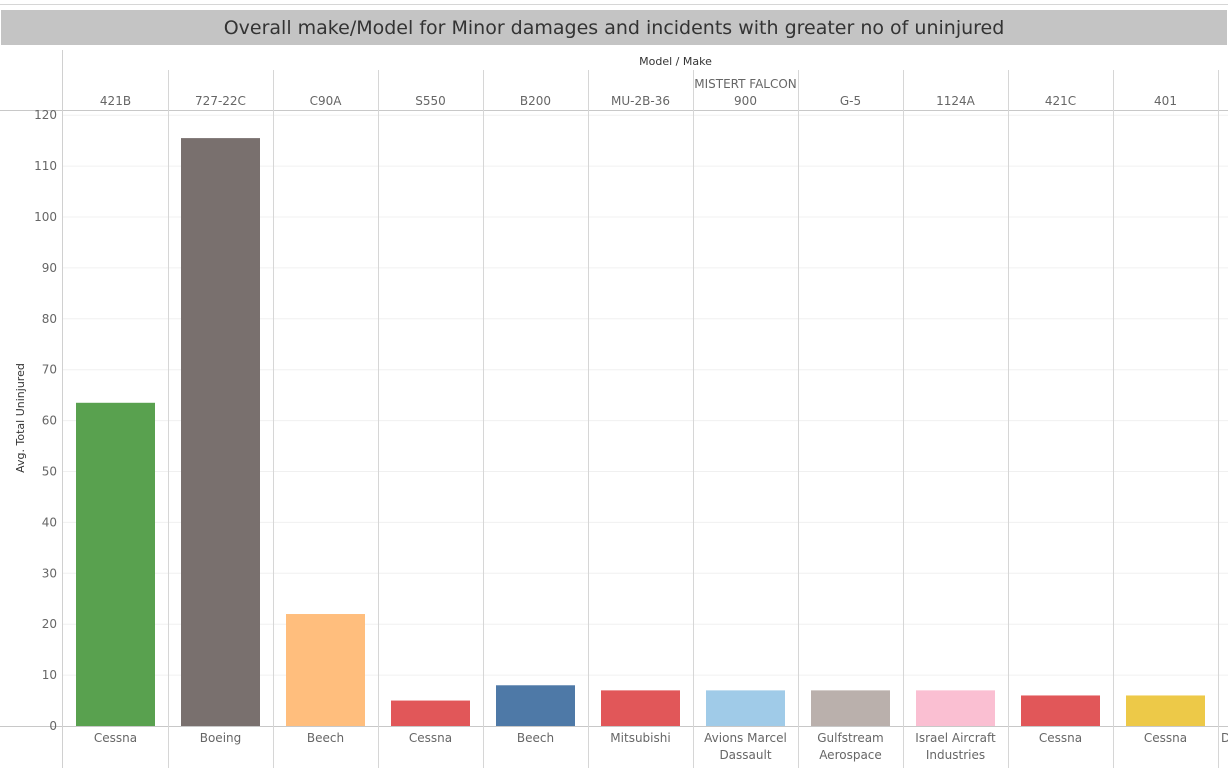 Image resolution: width=1228 pixels, height=771 pixels. What do you see at coordinates (49, 370) in the screenshot?
I see `y-tick-label: 70` at bounding box center [49, 370].